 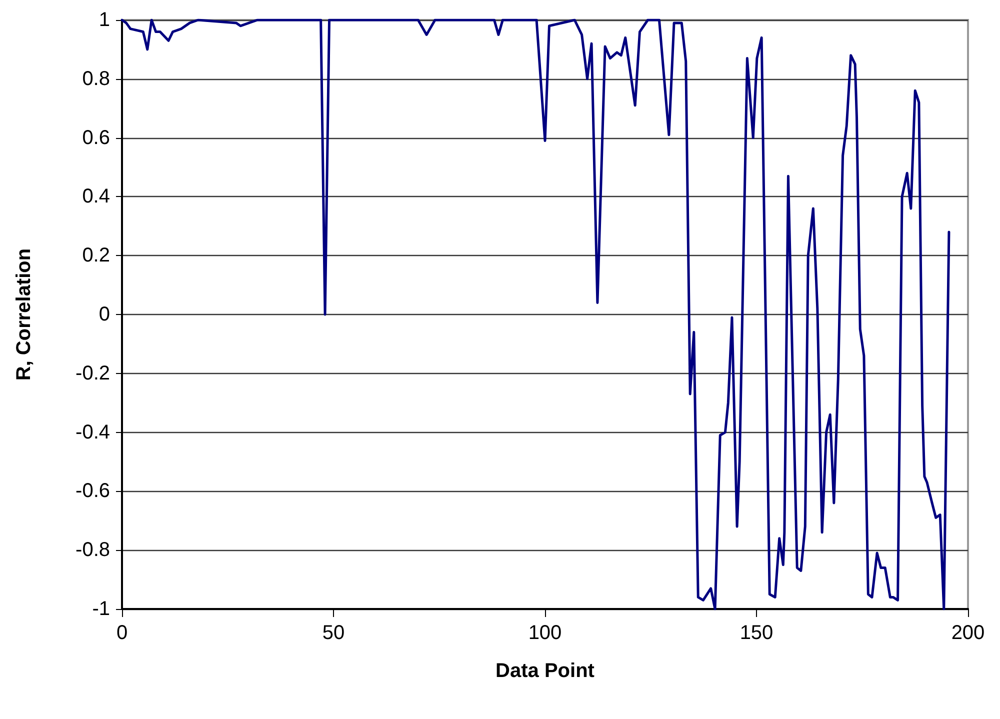 What do you see at coordinates (104, 315) in the screenshot?
I see `y-tick-label: 0` at bounding box center [104, 315].